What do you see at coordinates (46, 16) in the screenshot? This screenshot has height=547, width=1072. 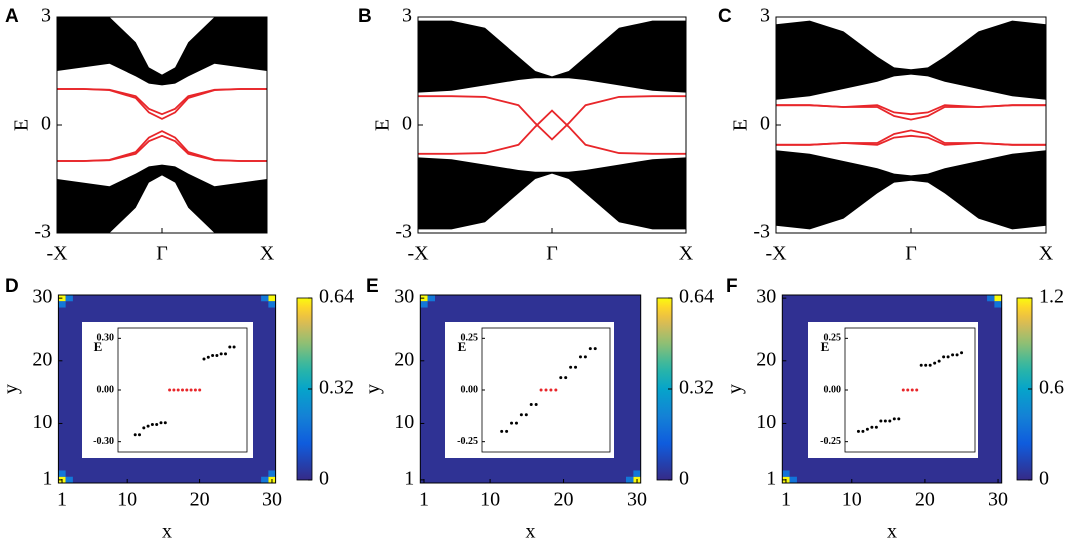 I see `y-tick-label: 3` at bounding box center [46, 16].